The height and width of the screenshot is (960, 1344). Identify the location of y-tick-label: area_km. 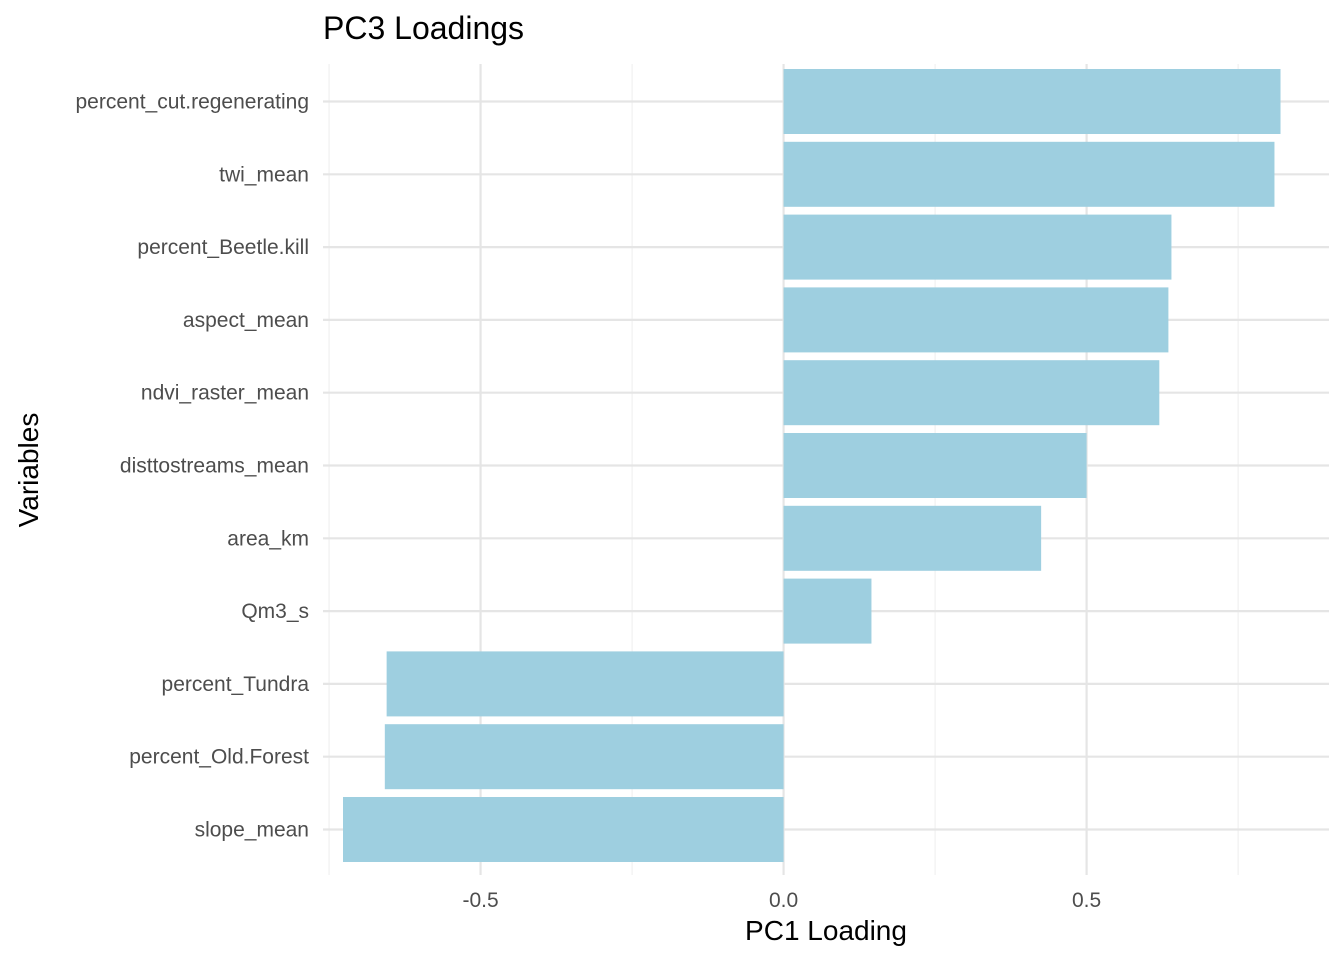
(268, 538).